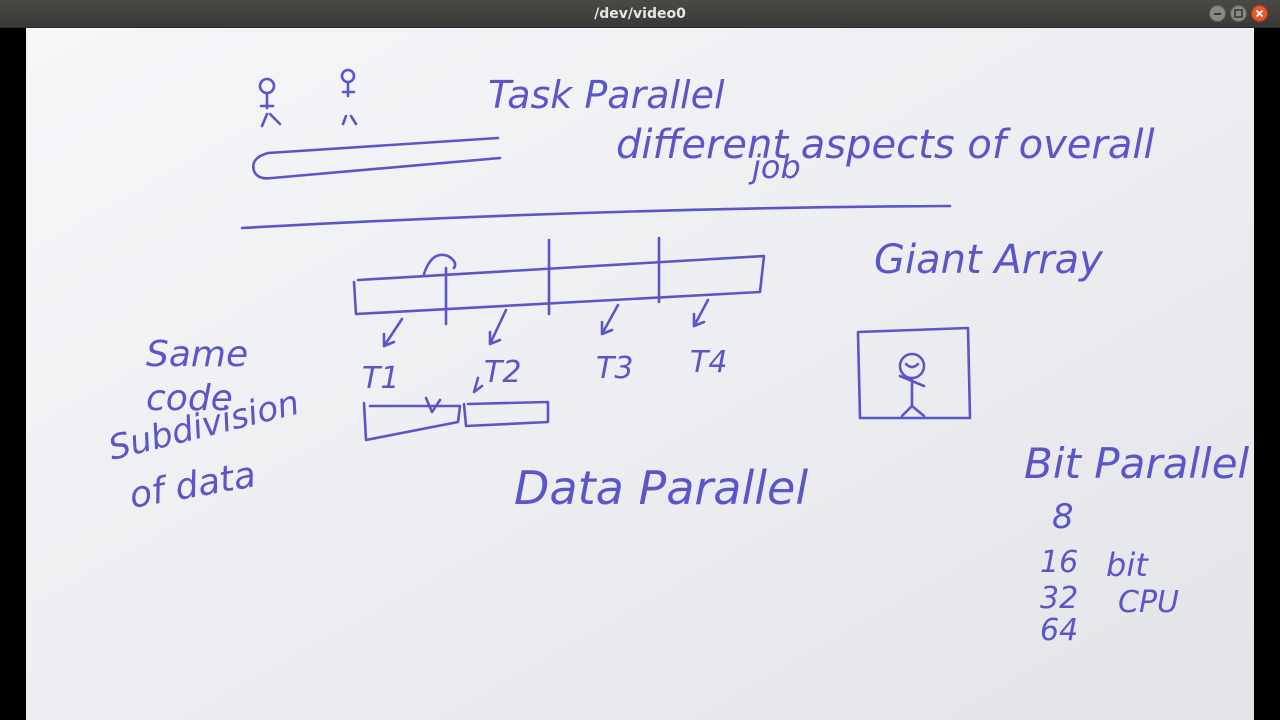  Describe the element at coordinates (885, 145) in the screenshot. I see `label-different-aspects: different aspects of overall` at that location.